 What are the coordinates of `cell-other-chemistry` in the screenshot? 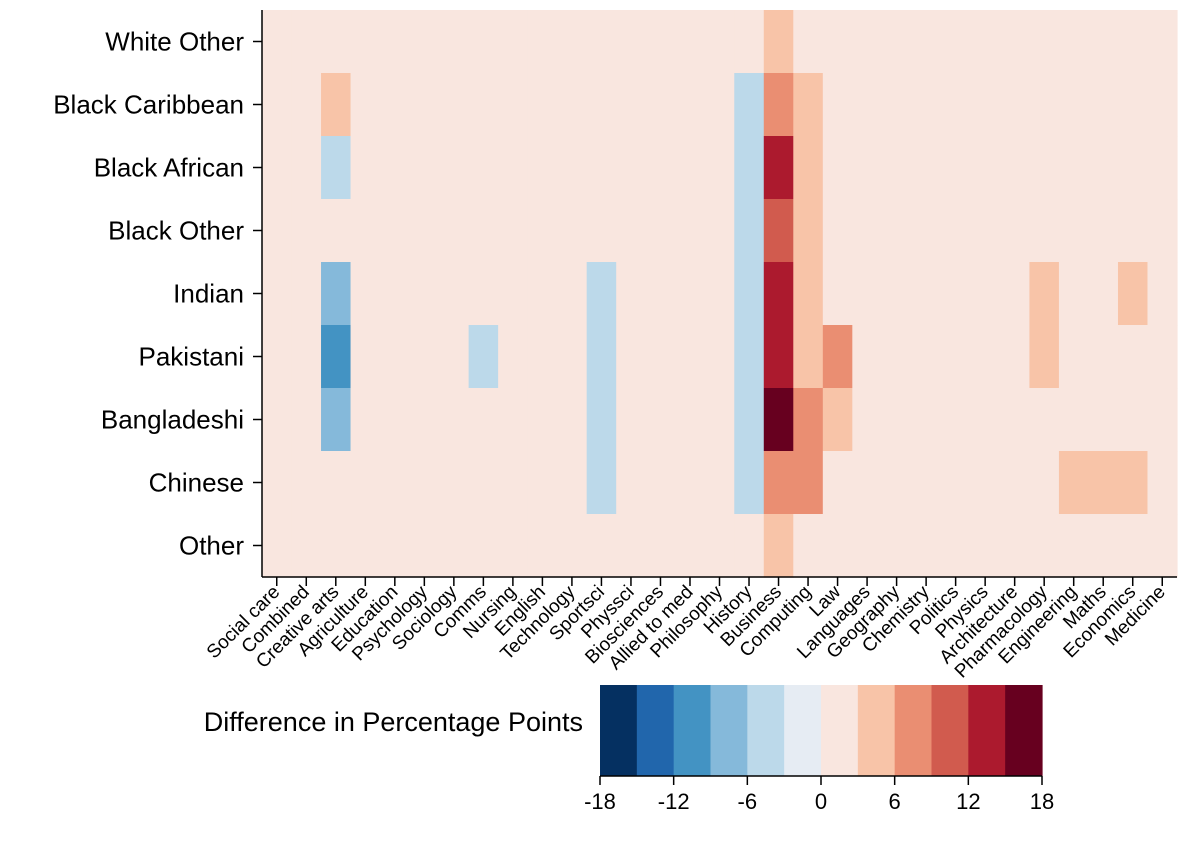 It's located at (926, 546).